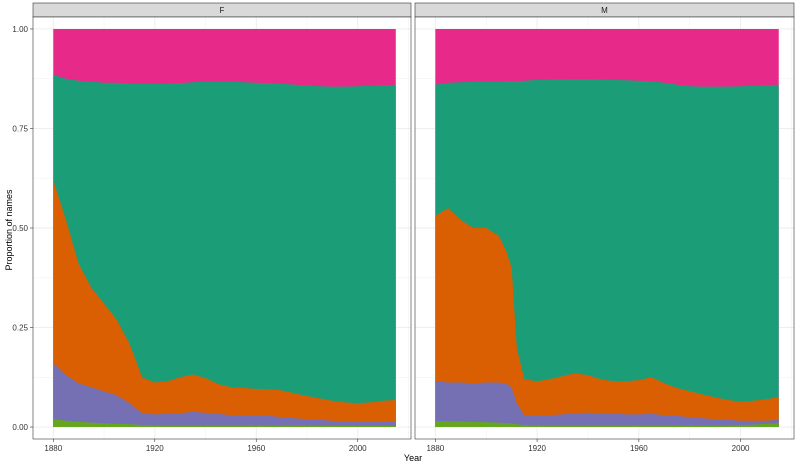 This screenshot has width=800, height=471. What do you see at coordinates (20, 128) in the screenshot?
I see `y-tick-label: 0.75` at bounding box center [20, 128].